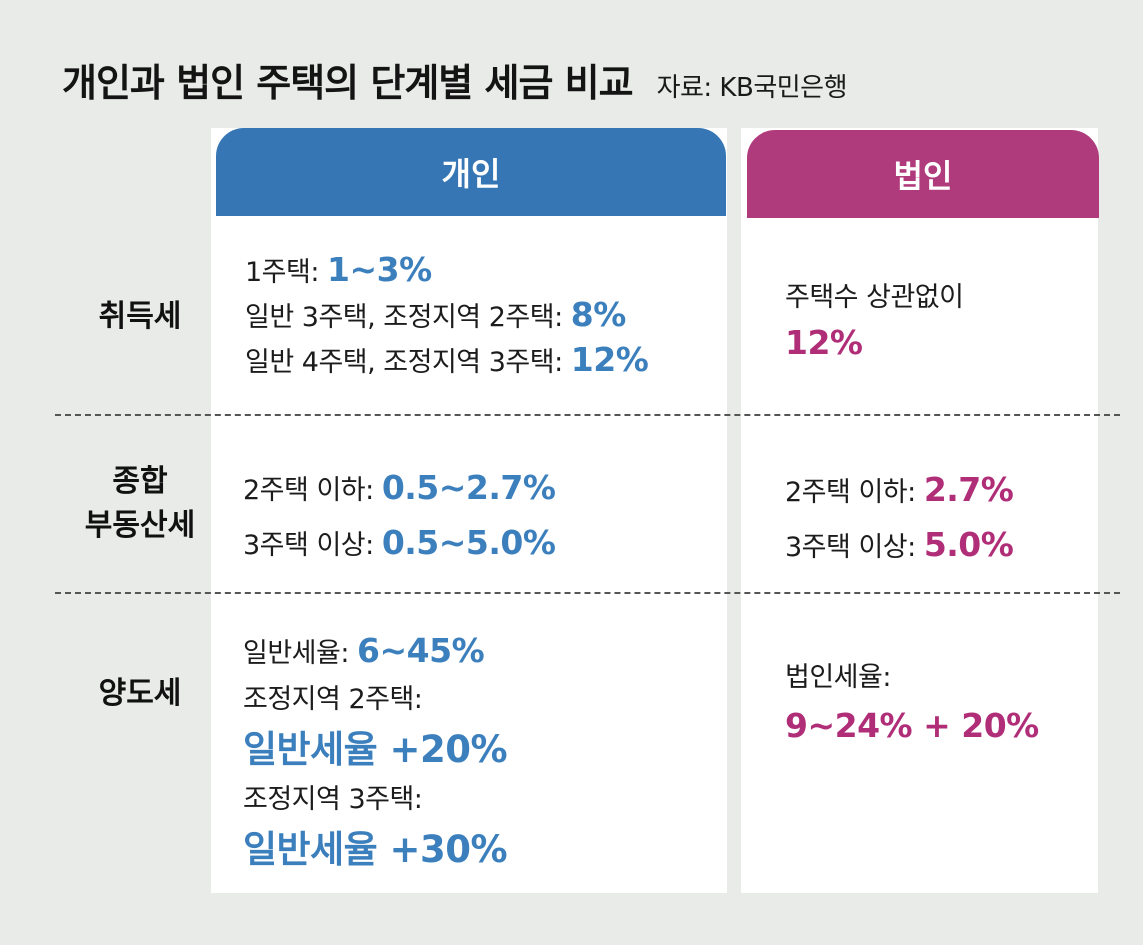 The width and height of the screenshot is (1143, 945). Describe the element at coordinates (912, 725) in the screenshot. I see `rate-value: 9~24% + 20%` at that location.